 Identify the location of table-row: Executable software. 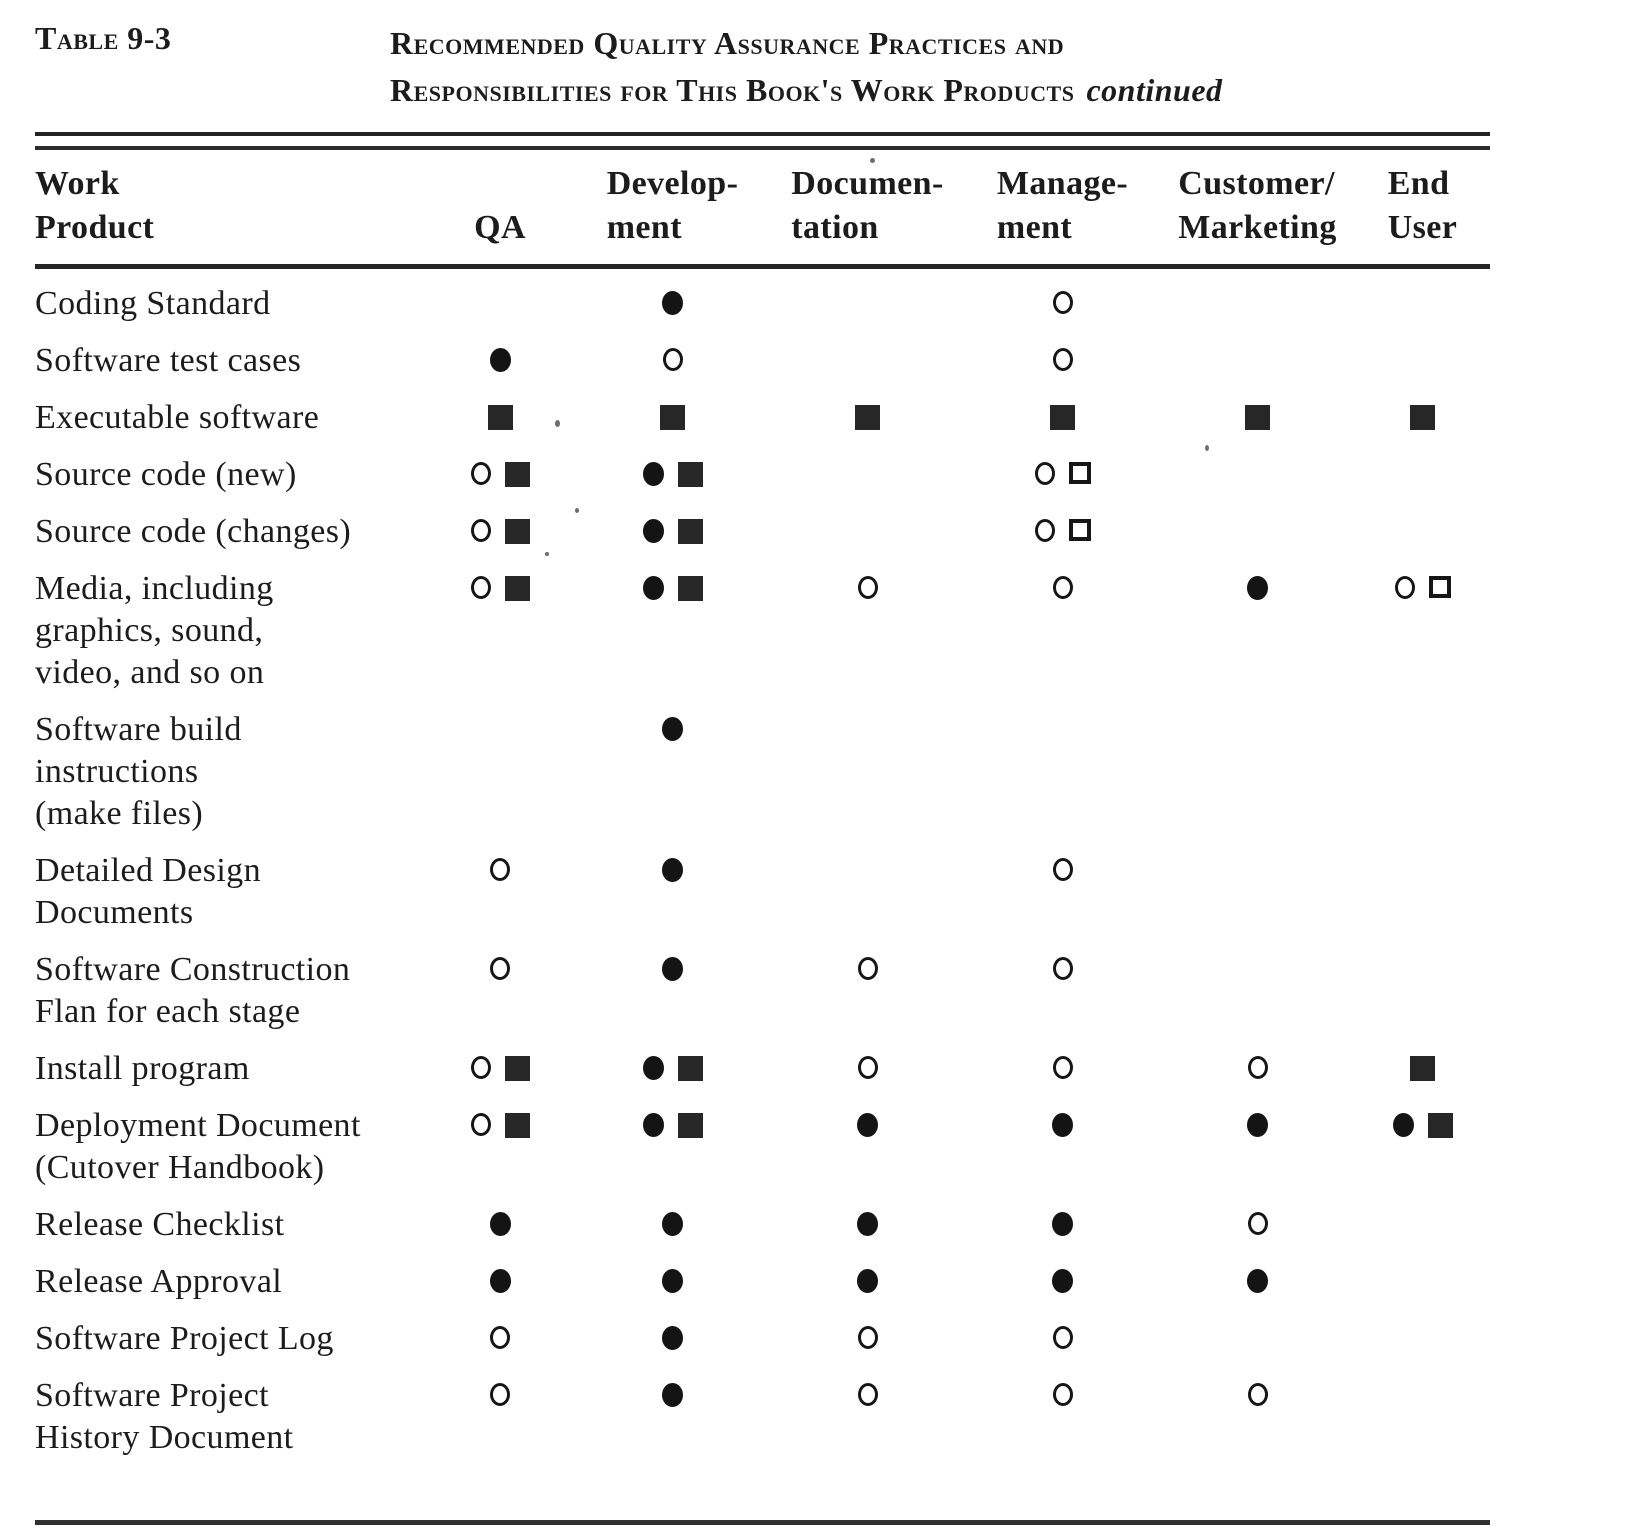
(762, 418).